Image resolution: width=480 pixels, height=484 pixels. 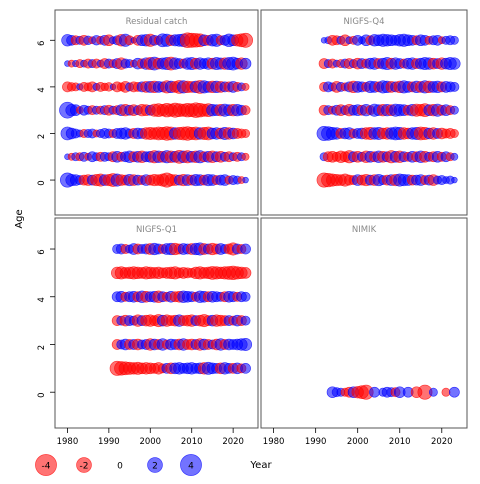 I want to click on panel-title: NIGFS-Q4, so click(x=363, y=22).